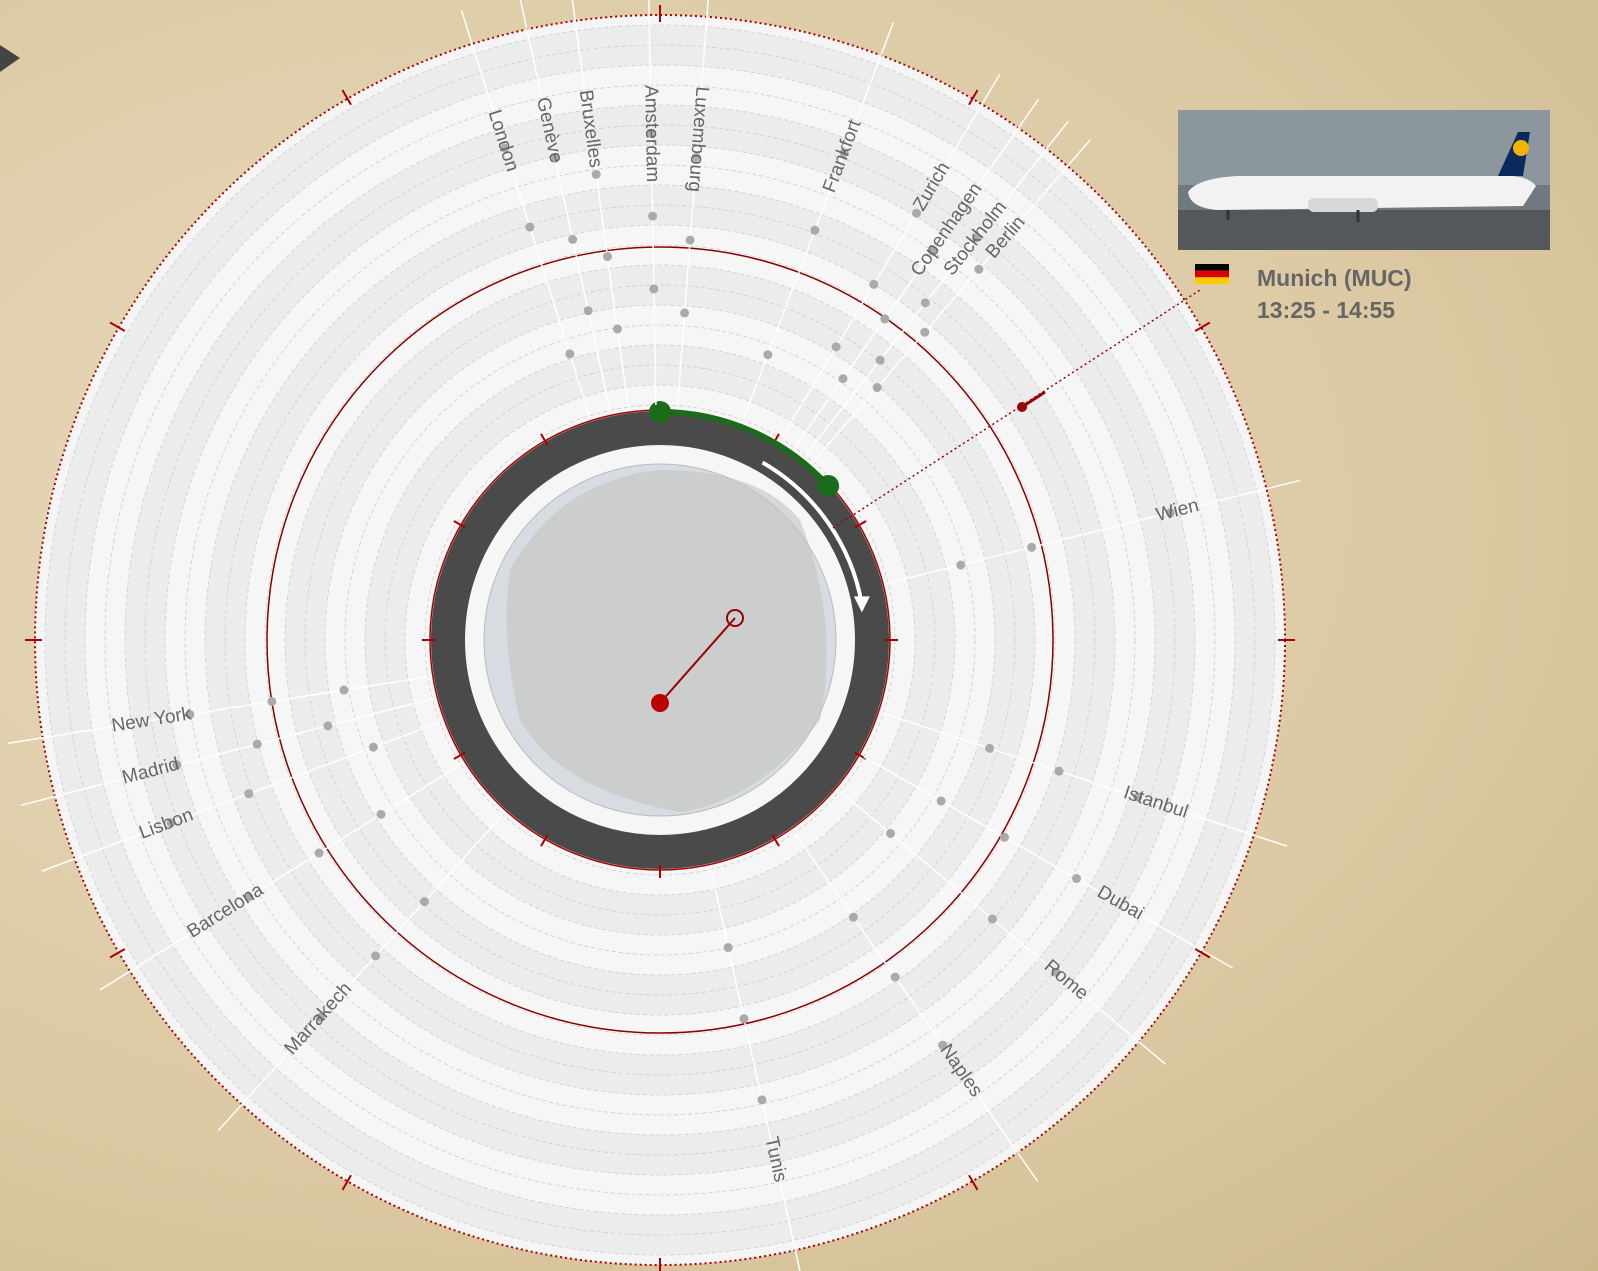 This screenshot has width=1598, height=1271. Describe the element at coordinates (812, 532) in the screenshot. I see `direction-arrow` at that location.